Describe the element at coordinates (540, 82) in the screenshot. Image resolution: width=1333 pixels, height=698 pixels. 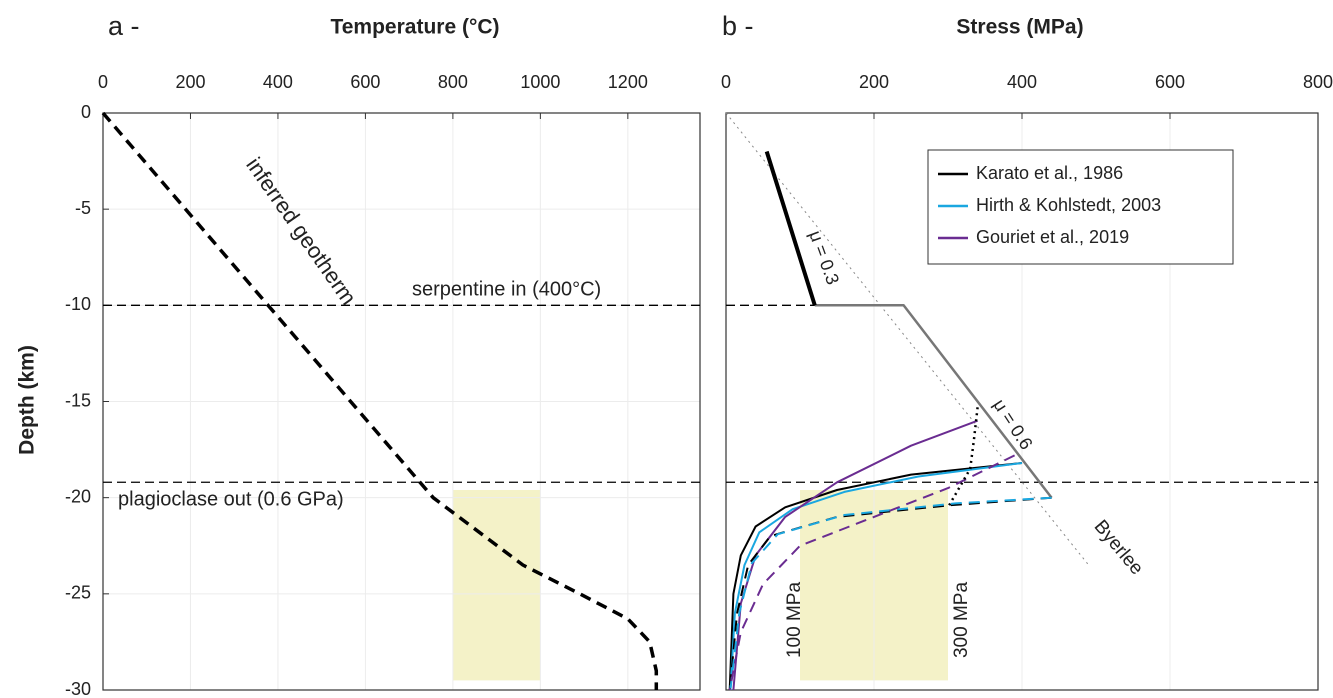
I see `x-tick-label: 1000` at that location.